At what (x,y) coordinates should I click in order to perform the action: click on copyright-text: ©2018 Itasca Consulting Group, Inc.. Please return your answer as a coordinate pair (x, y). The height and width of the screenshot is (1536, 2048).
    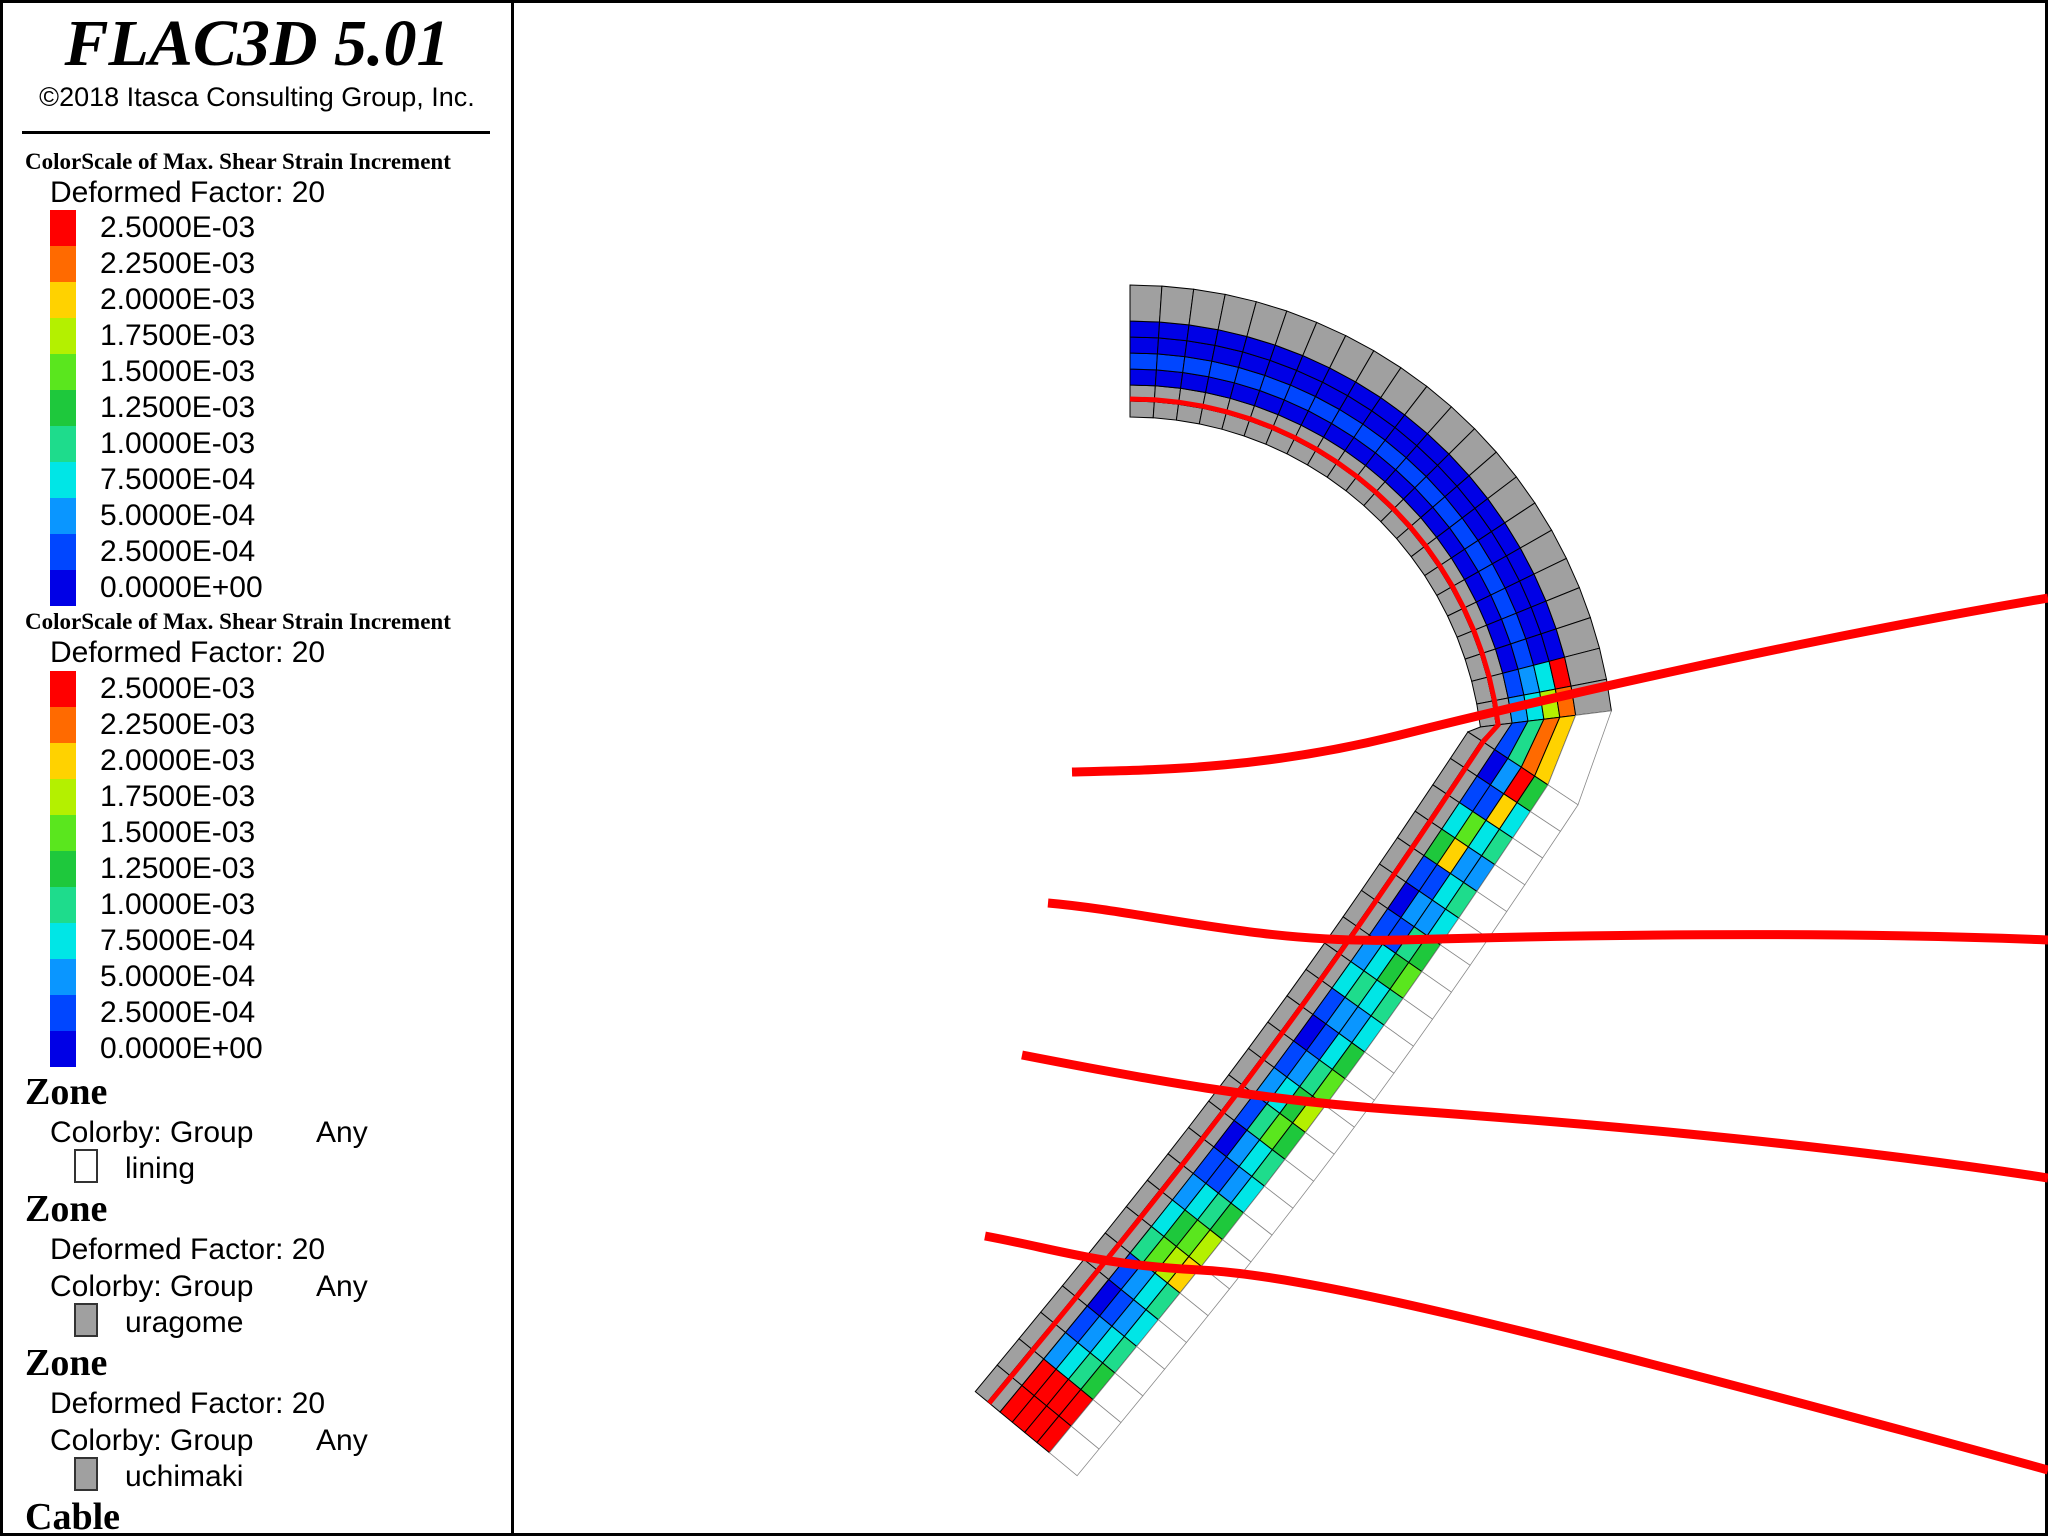
    Looking at the image, I should click on (257, 97).